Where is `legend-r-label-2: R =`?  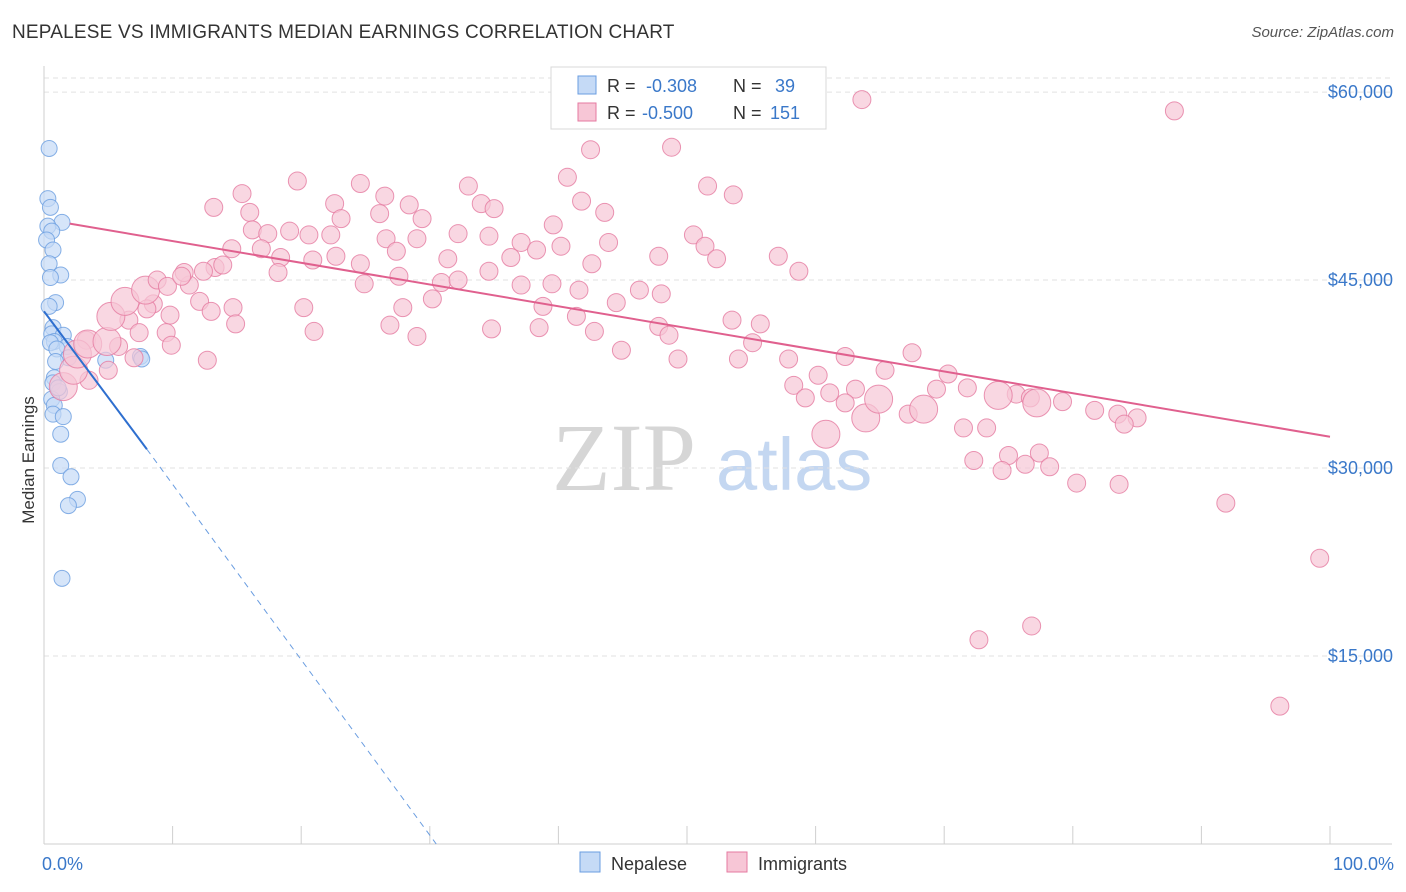 legend-r-label-2: R = is located at coordinates (621, 113).